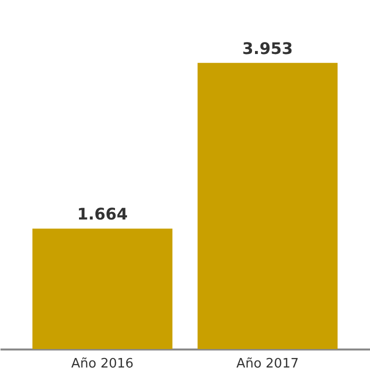  What do you see at coordinates (267, 363) in the screenshot?
I see `x-tick-label: Año 2017` at bounding box center [267, 363].